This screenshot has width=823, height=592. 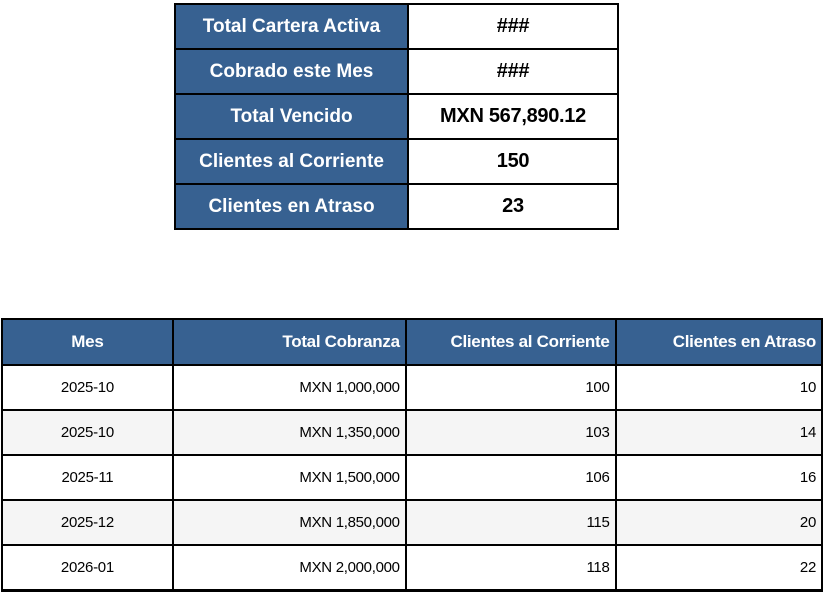 I want to click on summary-row-cobrado-mes: Cobrado este Mes ###, so click(x=396, y=71).